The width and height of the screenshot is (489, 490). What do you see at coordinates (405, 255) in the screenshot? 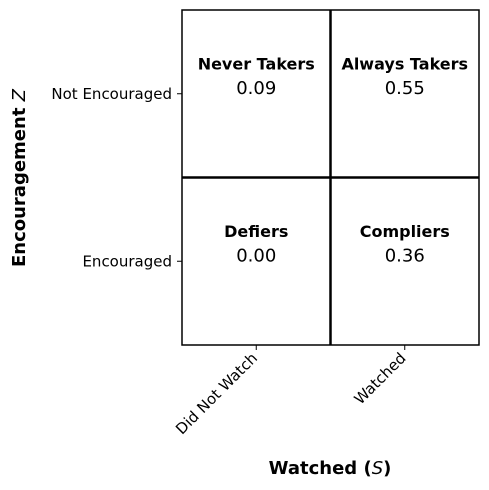
I see `cell-value-3: 0.36` at bounding box center [405, 255].